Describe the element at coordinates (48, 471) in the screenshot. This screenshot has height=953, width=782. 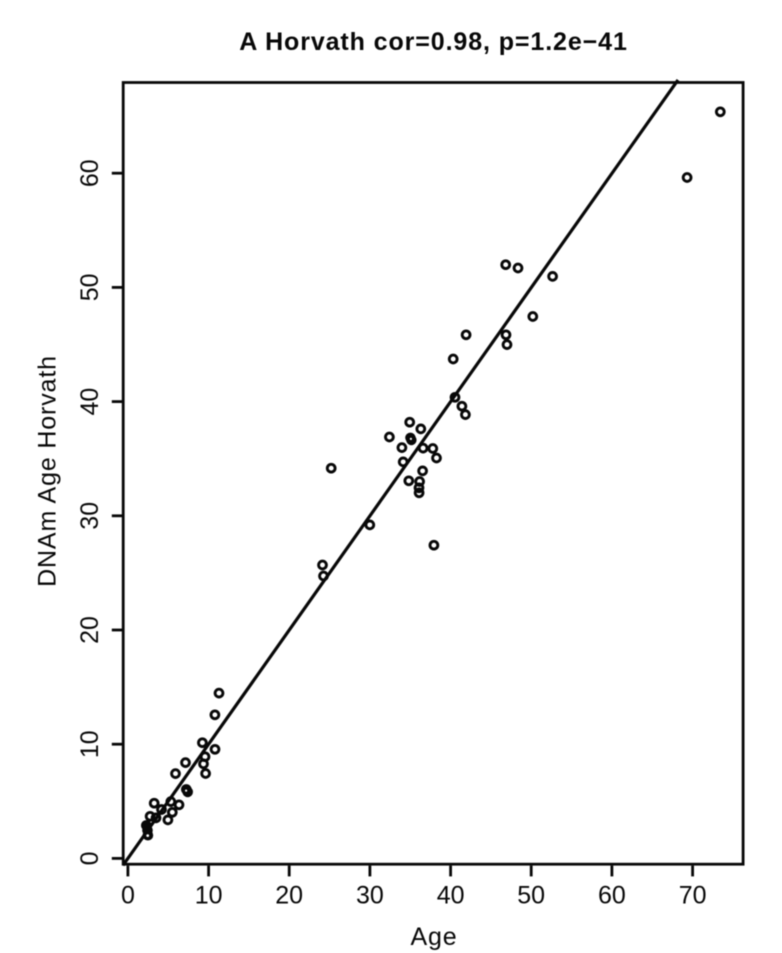
I see `svg-text: DNAm Age Horvath` at that location.